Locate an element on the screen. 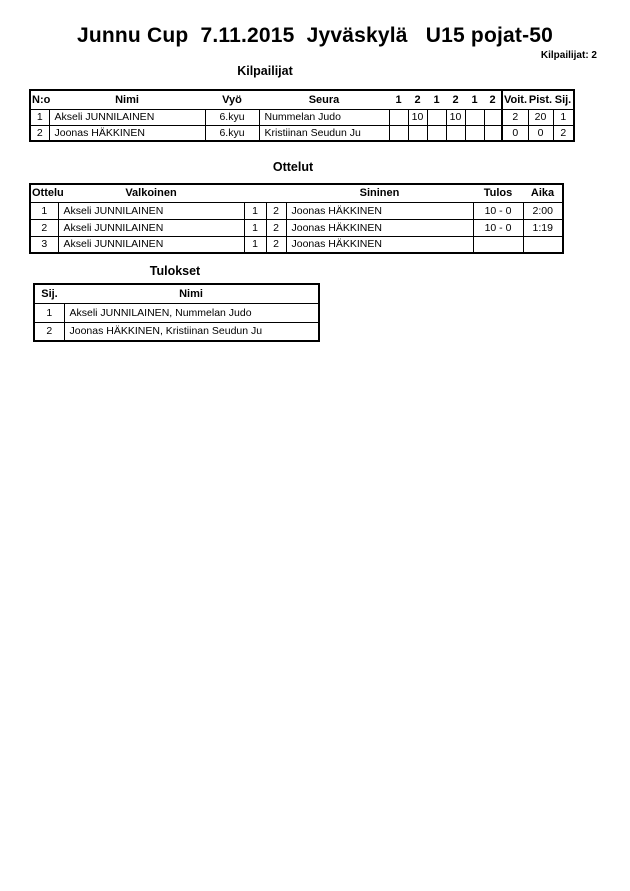  col-header-match: Ottelu is located at coordinates (47, 193).